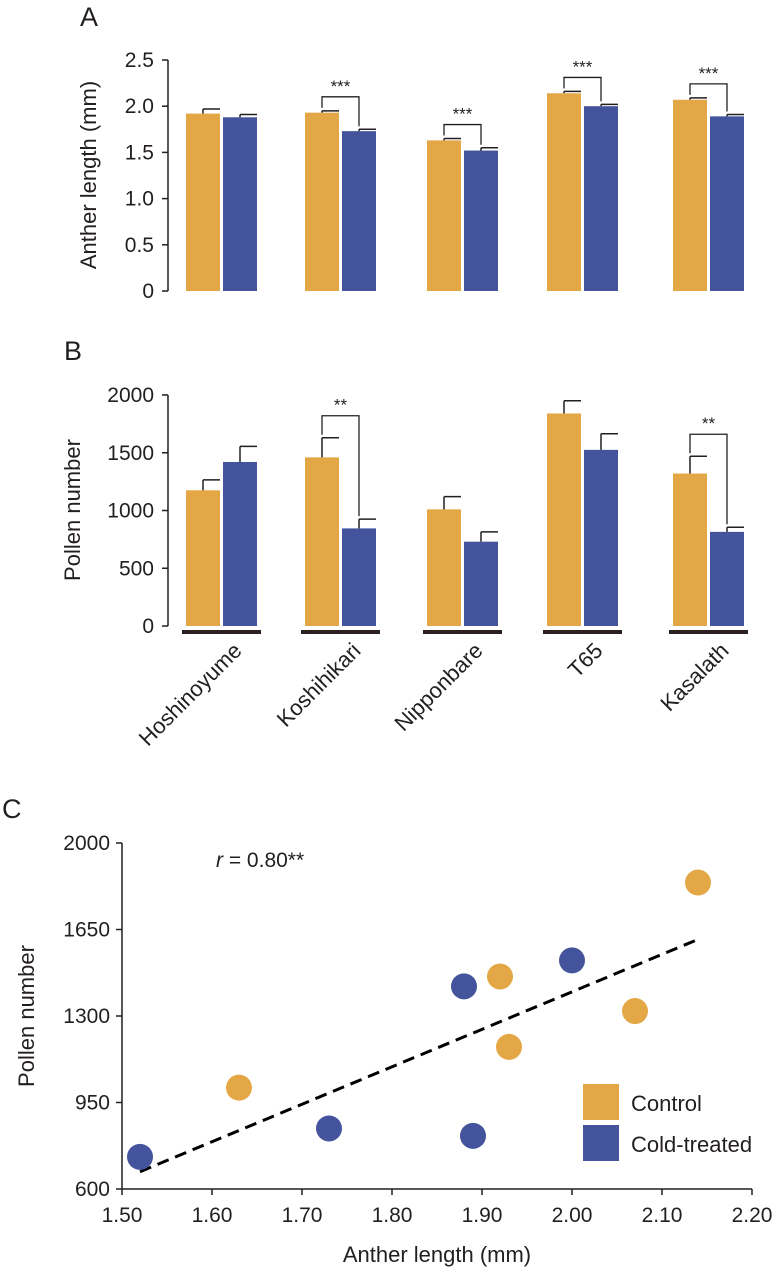 The height and width of the screenshot is (1273, 779). I want to click on category-label-kasalath: Kasalath, so click(694, 677).